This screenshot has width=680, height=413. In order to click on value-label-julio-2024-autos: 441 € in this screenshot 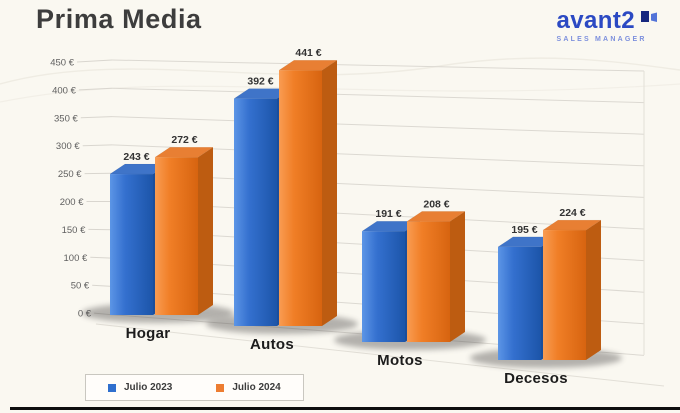, I will do `click(308, 53)`.